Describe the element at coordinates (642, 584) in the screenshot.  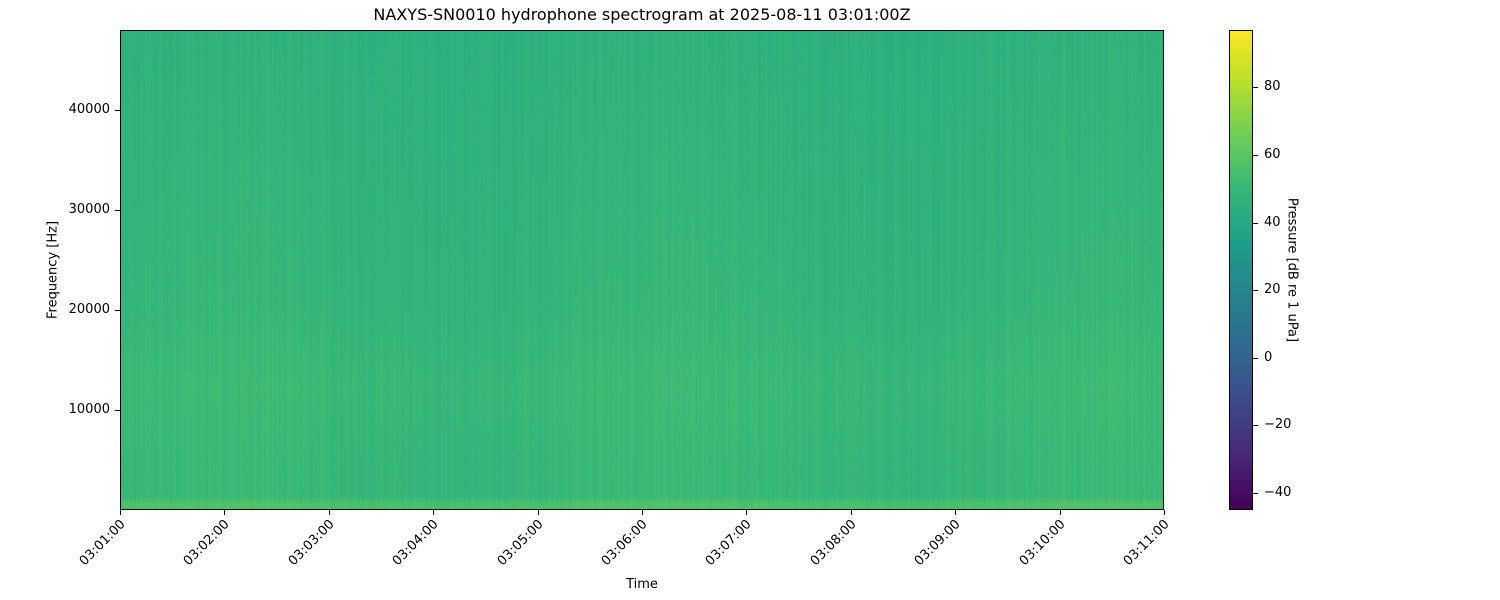
I see `x-axis-label: Time` at that location.